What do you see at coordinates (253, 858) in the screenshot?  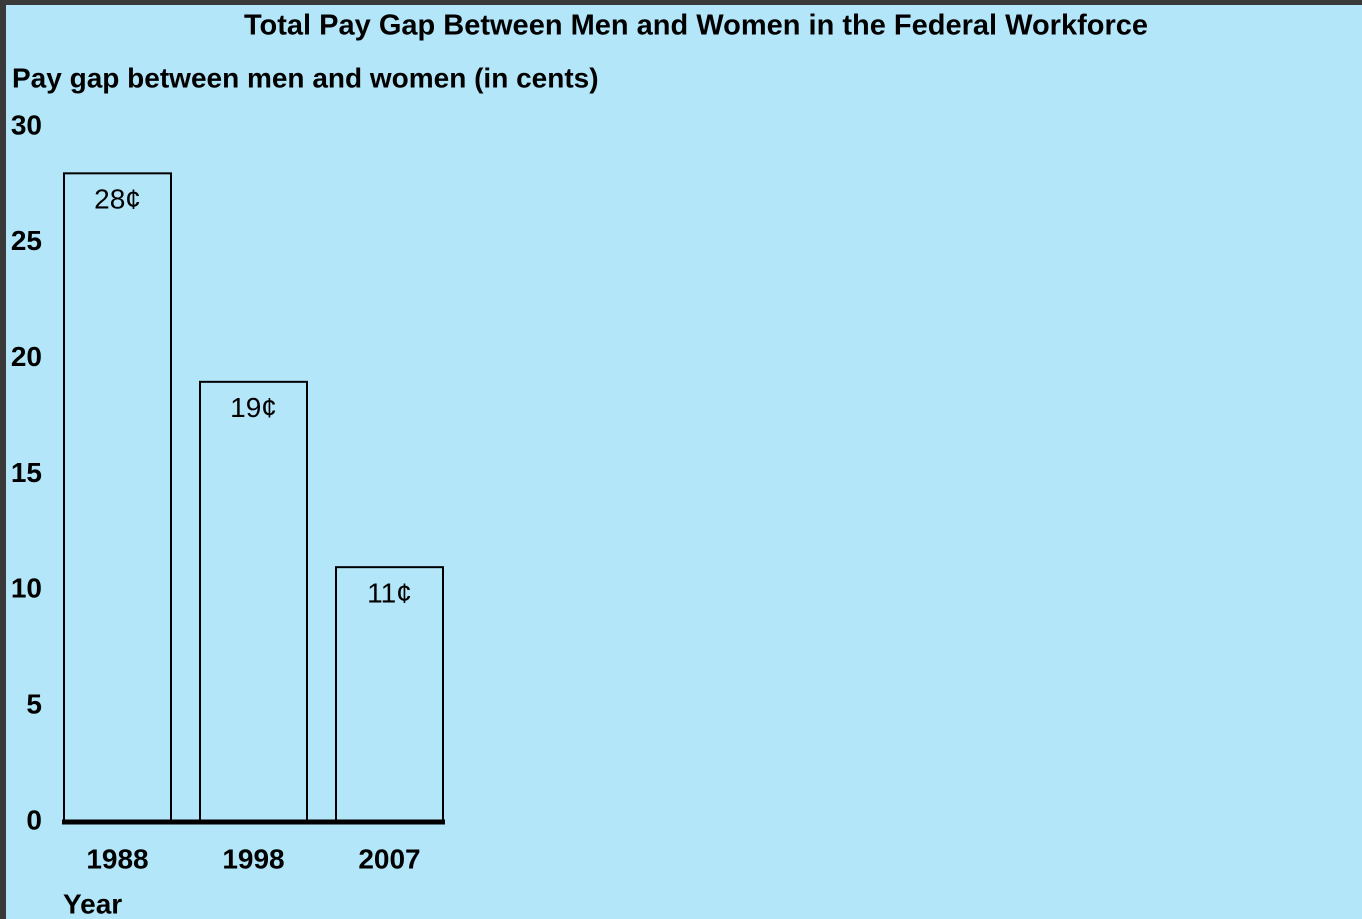 I see `x-tick-label: 1998` at bounding box center [253, 858].